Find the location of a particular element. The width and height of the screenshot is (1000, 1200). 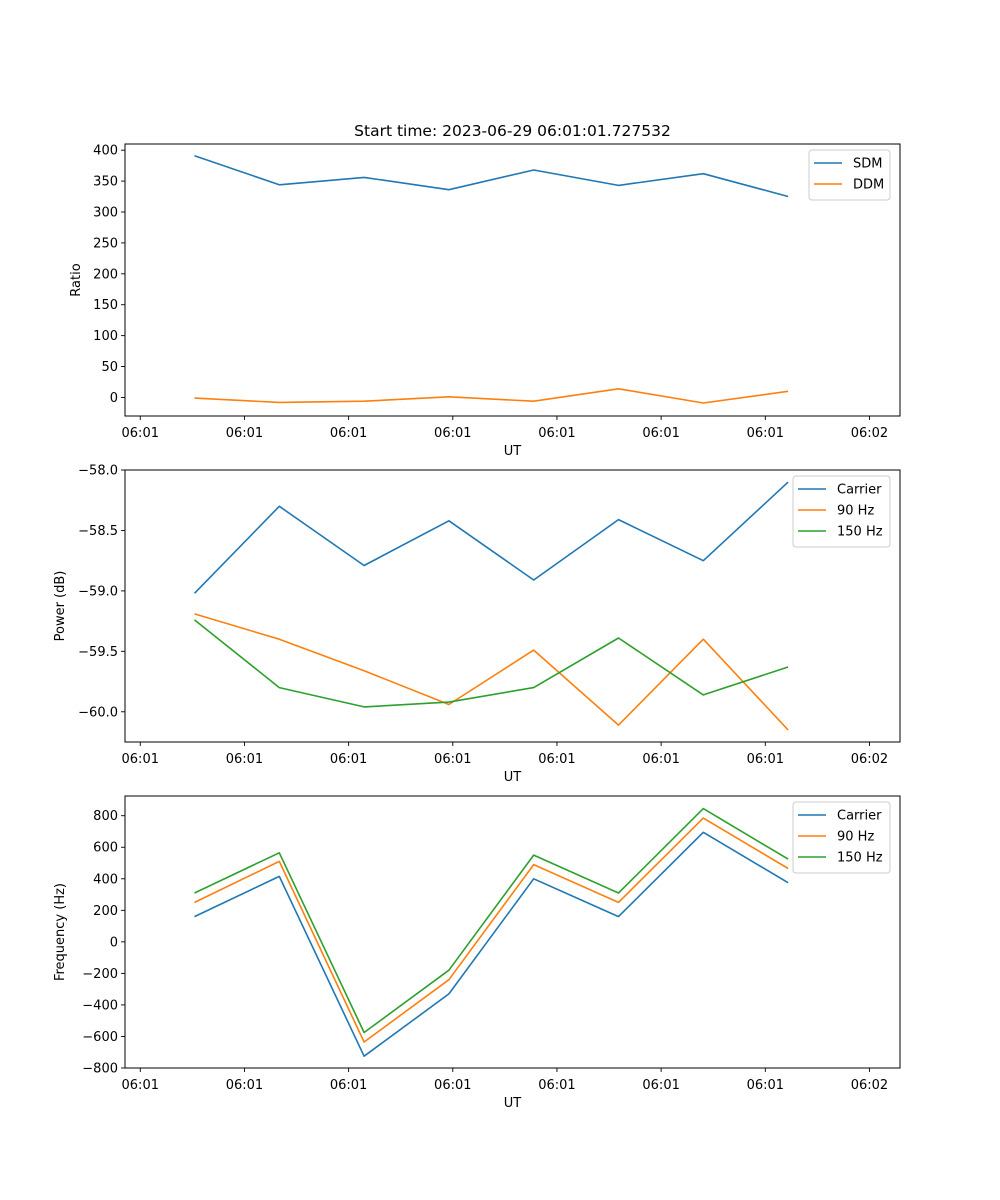

y-tick-label: −58.0 is located at coordinates (98, 471).